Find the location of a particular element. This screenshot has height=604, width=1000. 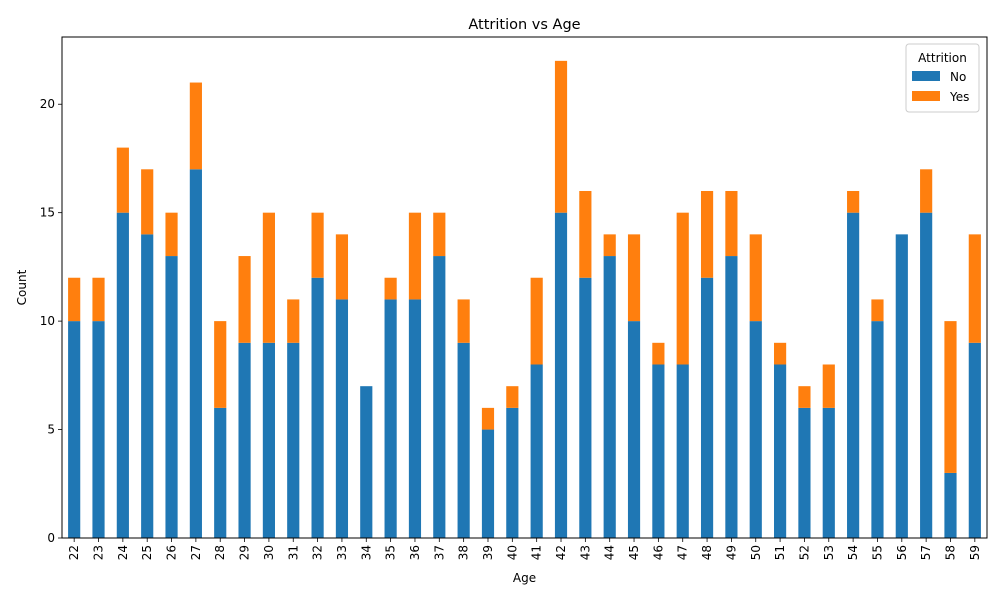

x-tick-label: 51 is located at coordinates (780, 552).